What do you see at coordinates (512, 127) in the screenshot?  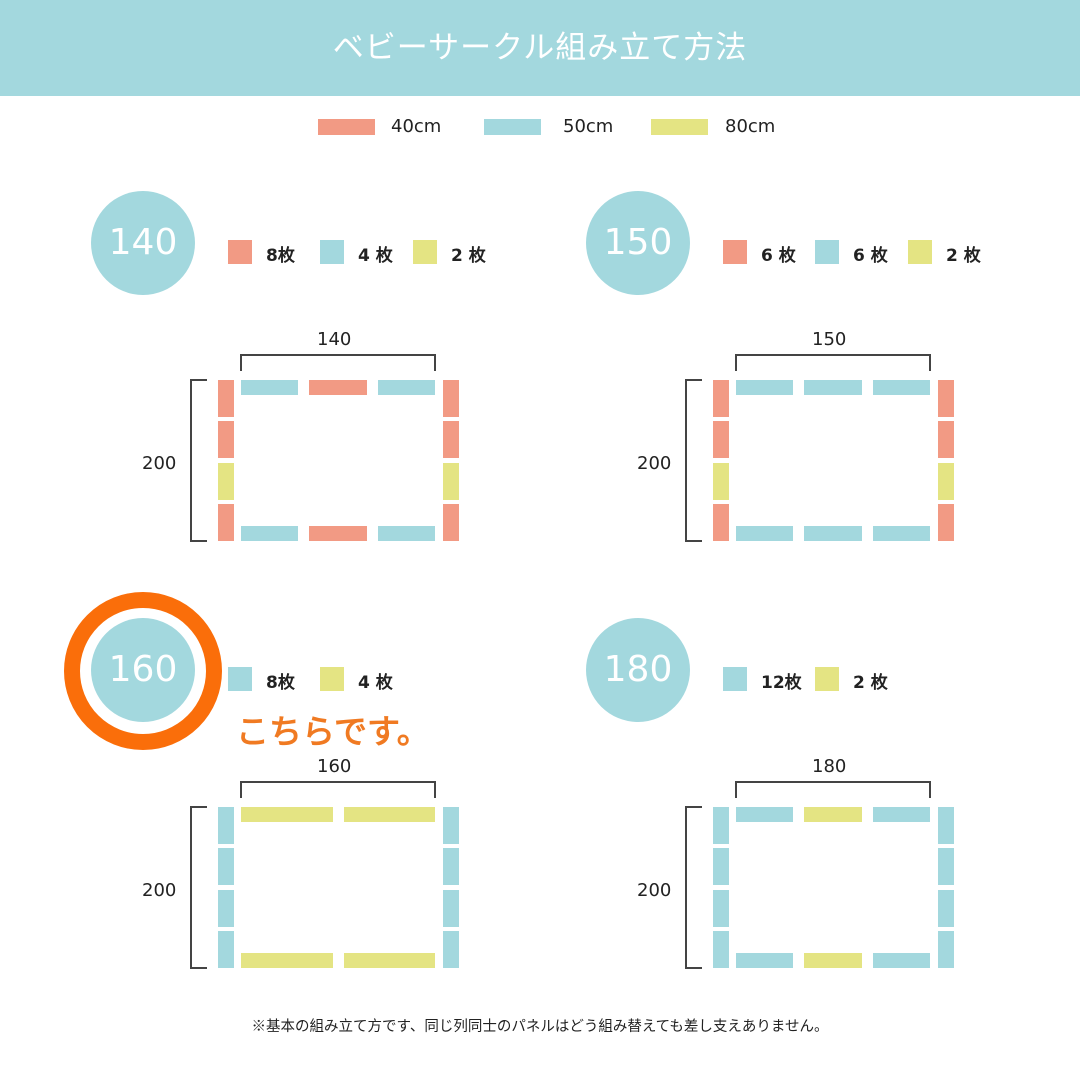 I see `swatch-50cm-icon` at bounding box center [512, 127].